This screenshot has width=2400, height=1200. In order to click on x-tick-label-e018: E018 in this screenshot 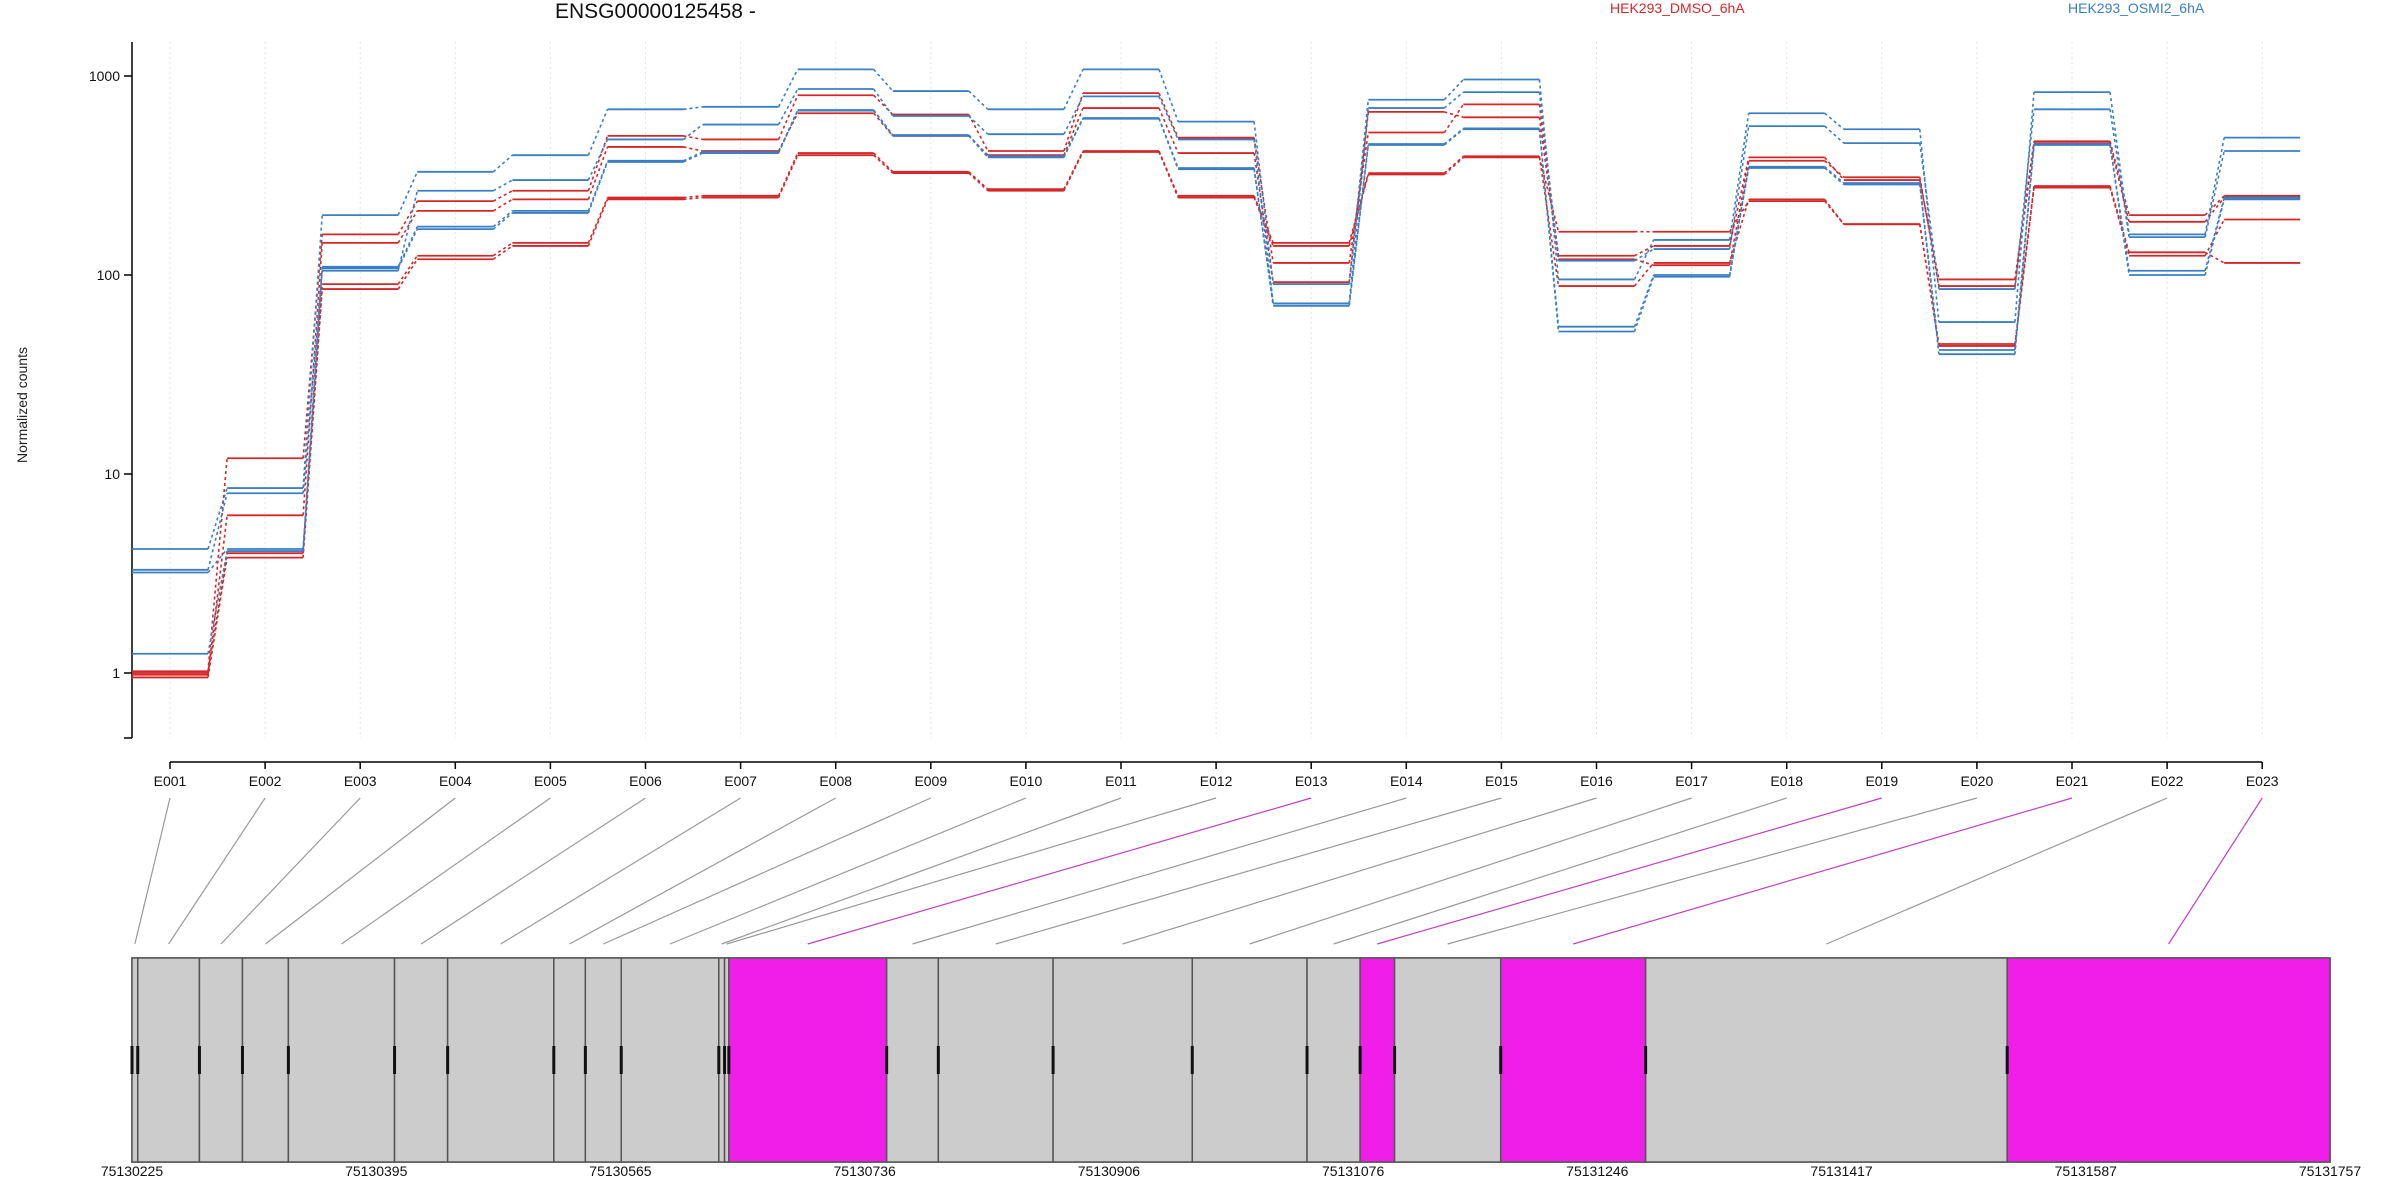, I will do `click(1786, 781)`.